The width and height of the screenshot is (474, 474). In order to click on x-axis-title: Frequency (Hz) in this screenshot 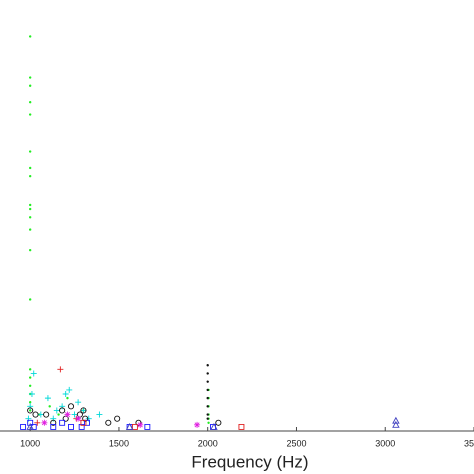, I will do `click(249, 461)`.